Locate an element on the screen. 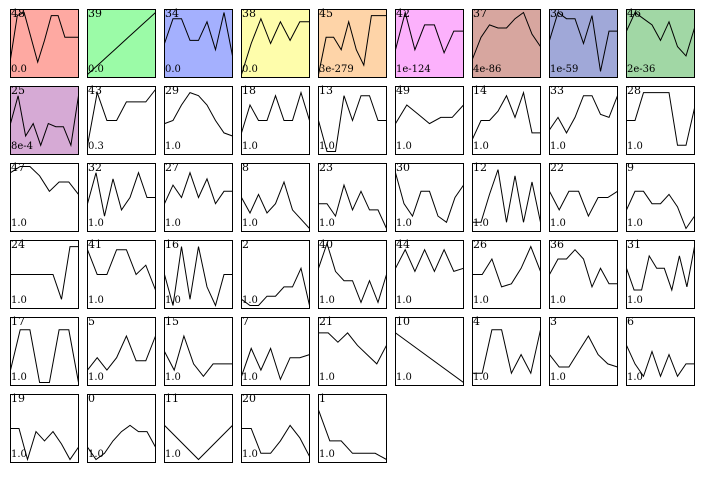 The width and height of the screenshot is (711, 481). panel-value-label: 0.3 is located at coordinates (96, 146).